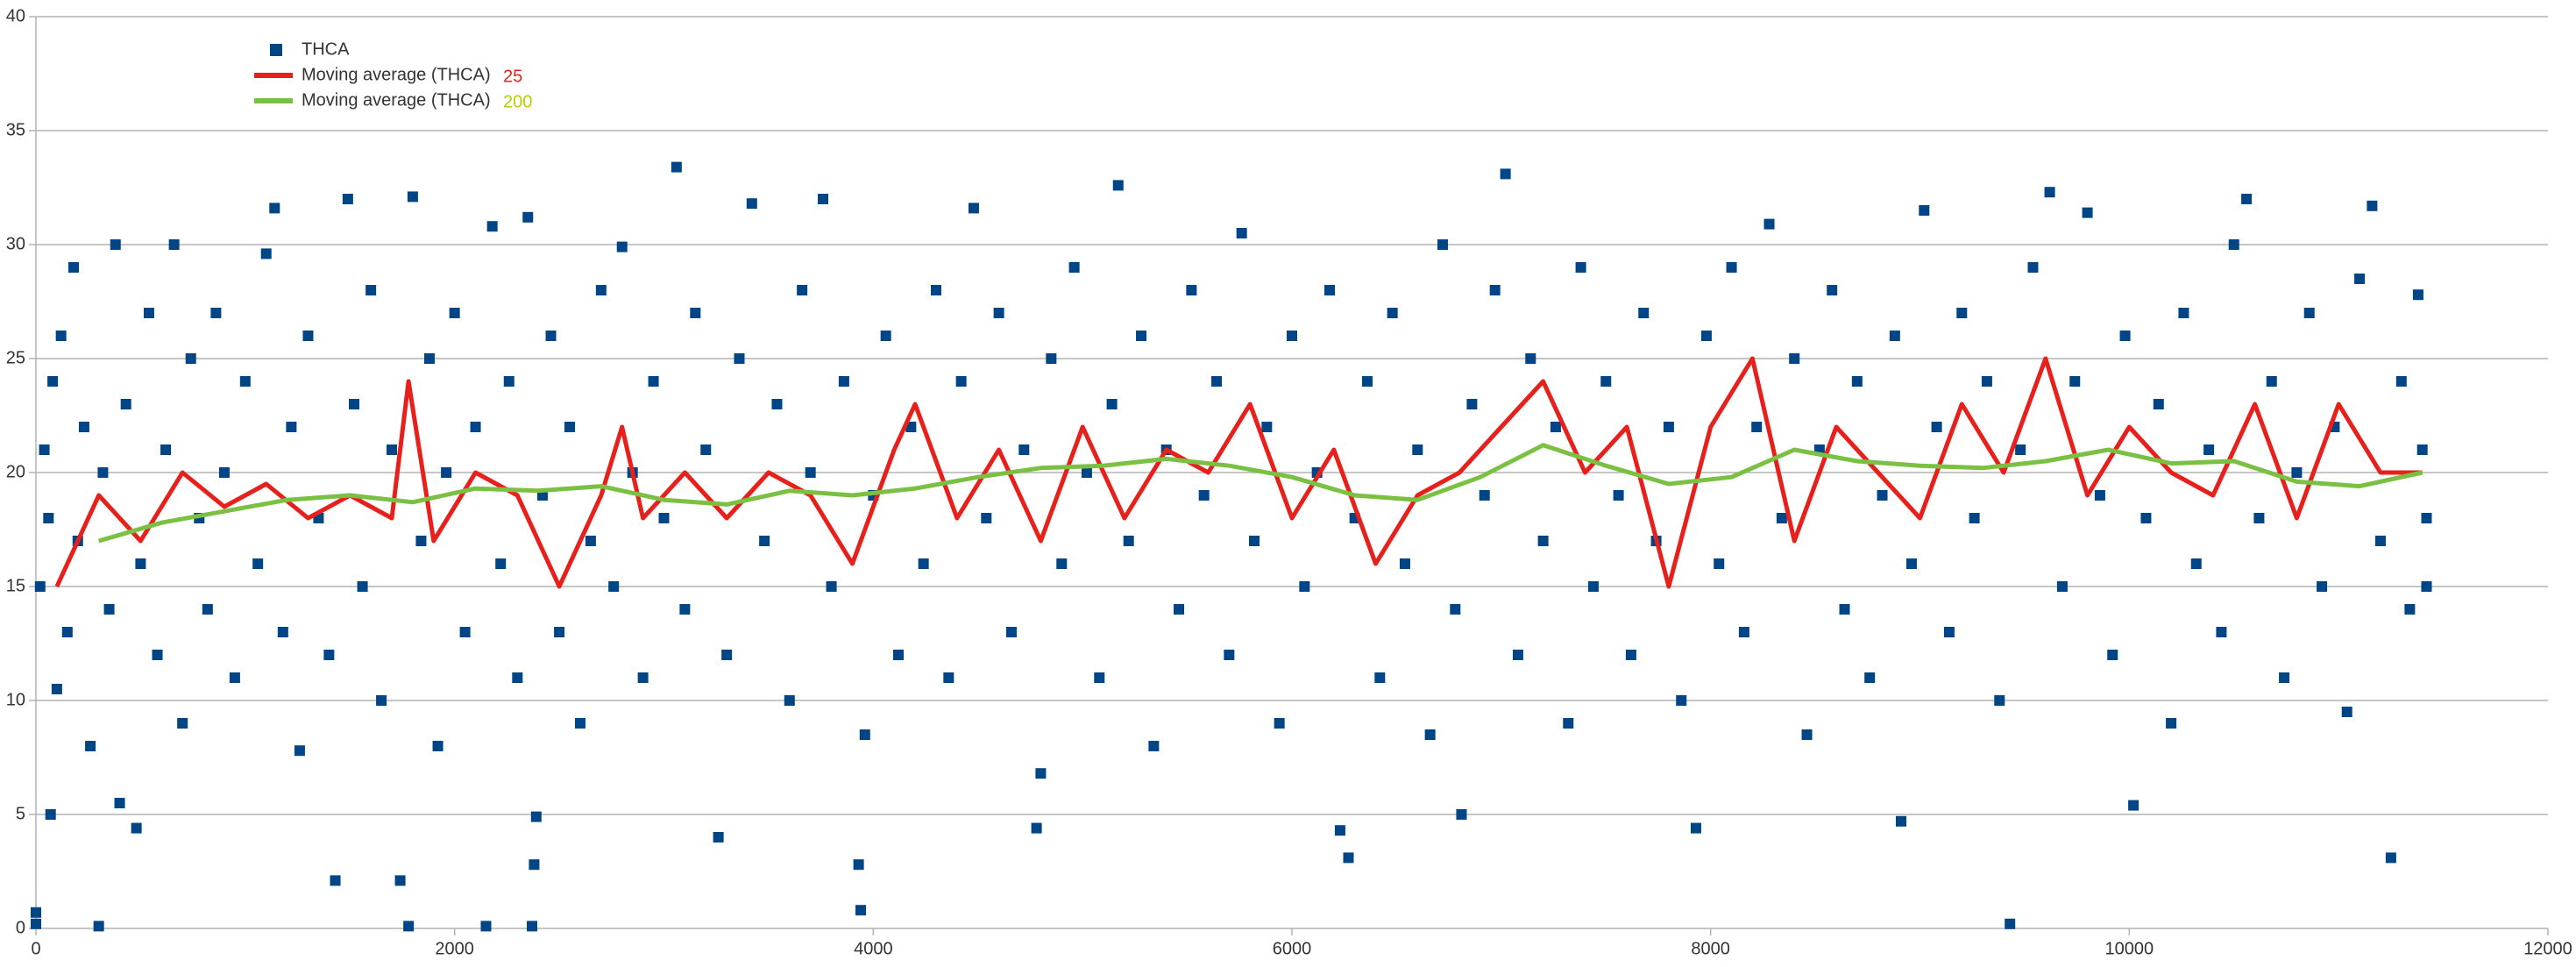 The height and width of the screenshot is (967, 2576). I want to click on y-tick-label: 5, so click(20, 813).